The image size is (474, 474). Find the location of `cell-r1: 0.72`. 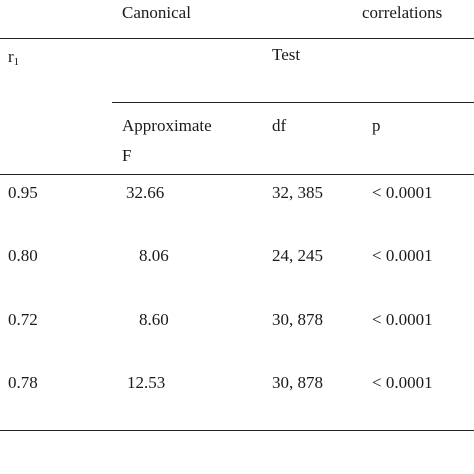

cell-r1: 0.72 is located at coordinates (23, 319).